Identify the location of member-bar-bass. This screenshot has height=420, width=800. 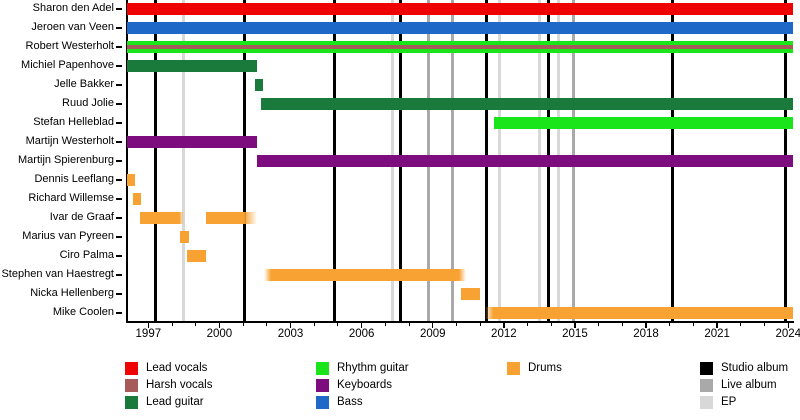
(460, 28).